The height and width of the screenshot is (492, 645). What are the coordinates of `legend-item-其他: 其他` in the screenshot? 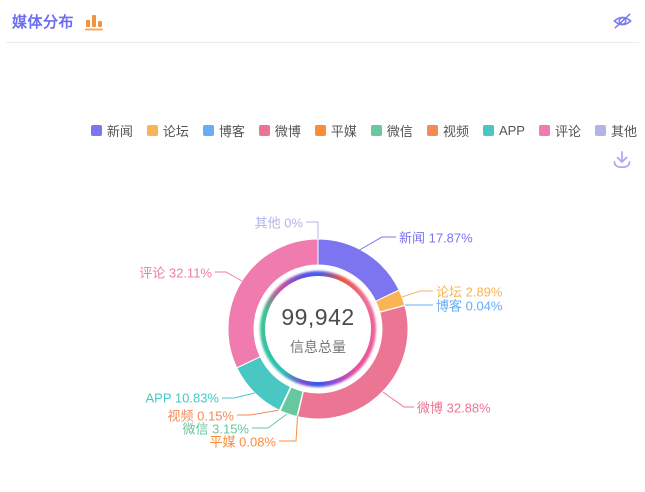 It's located at (615, 130).